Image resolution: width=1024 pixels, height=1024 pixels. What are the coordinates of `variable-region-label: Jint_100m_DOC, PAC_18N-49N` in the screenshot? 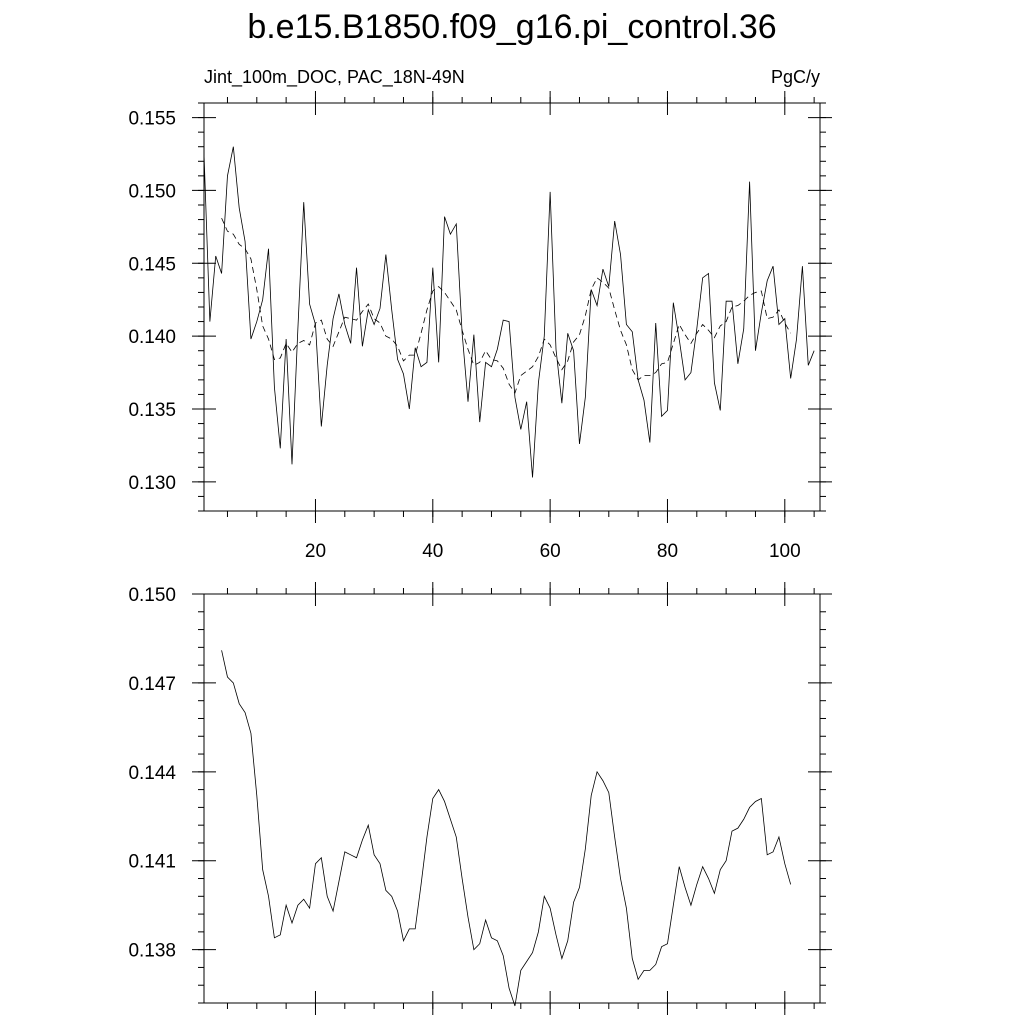 It's located at (334, 77).